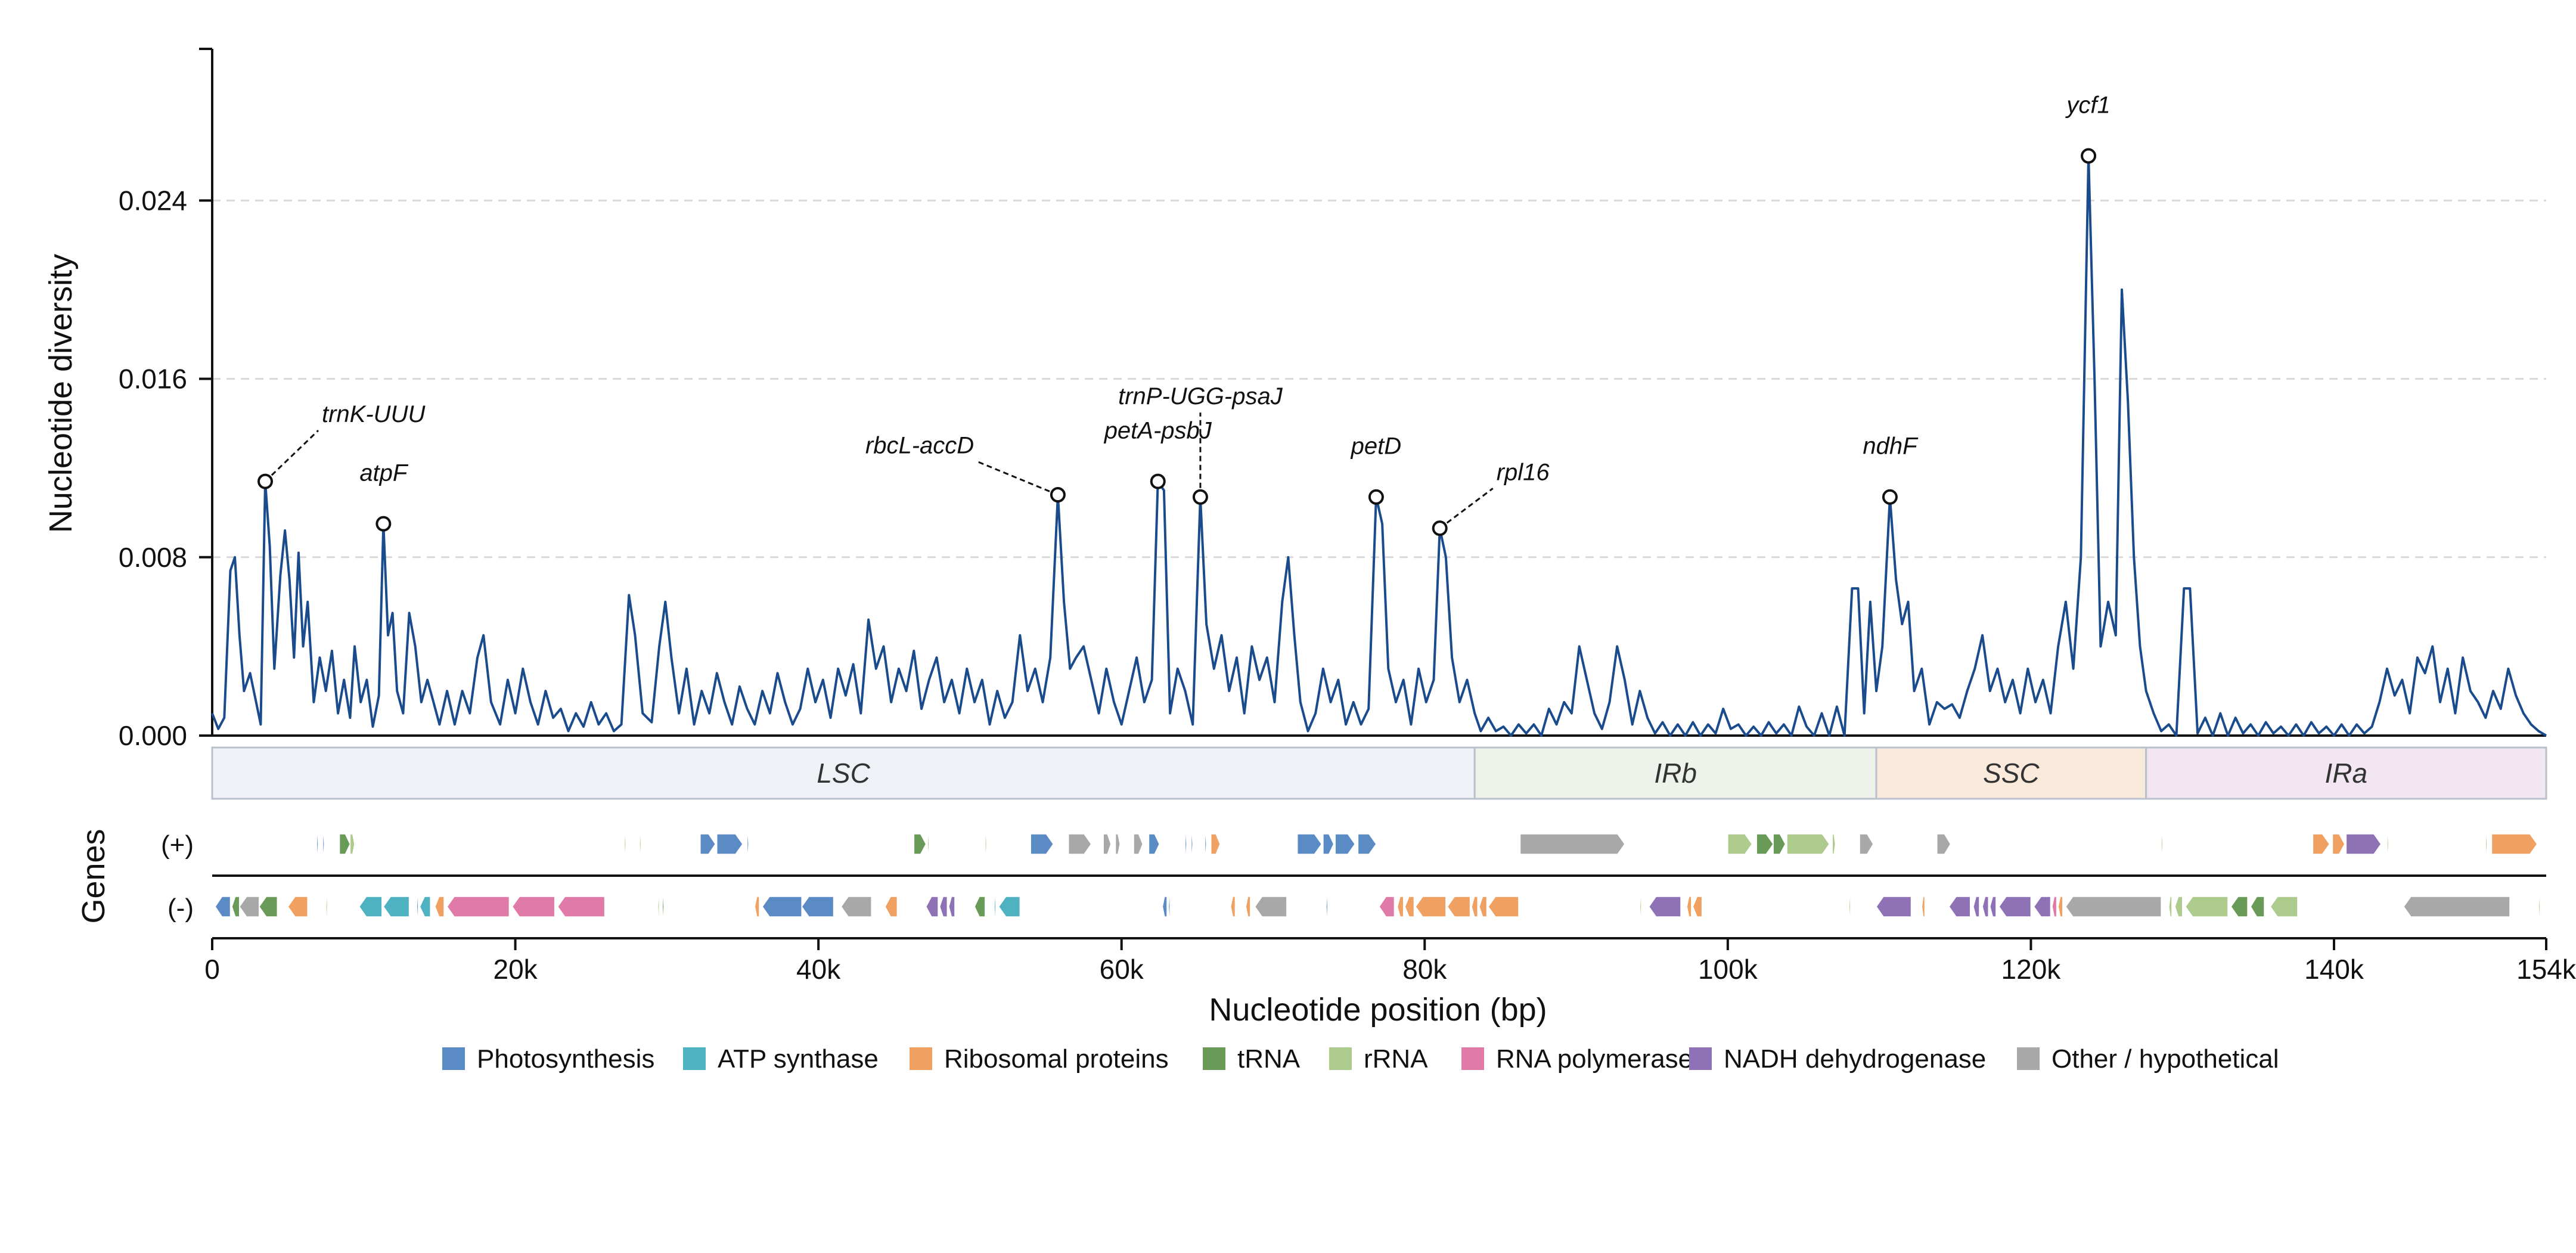  I want to click on y-axis-title: Nucleotide diversity, so click(61, 393).